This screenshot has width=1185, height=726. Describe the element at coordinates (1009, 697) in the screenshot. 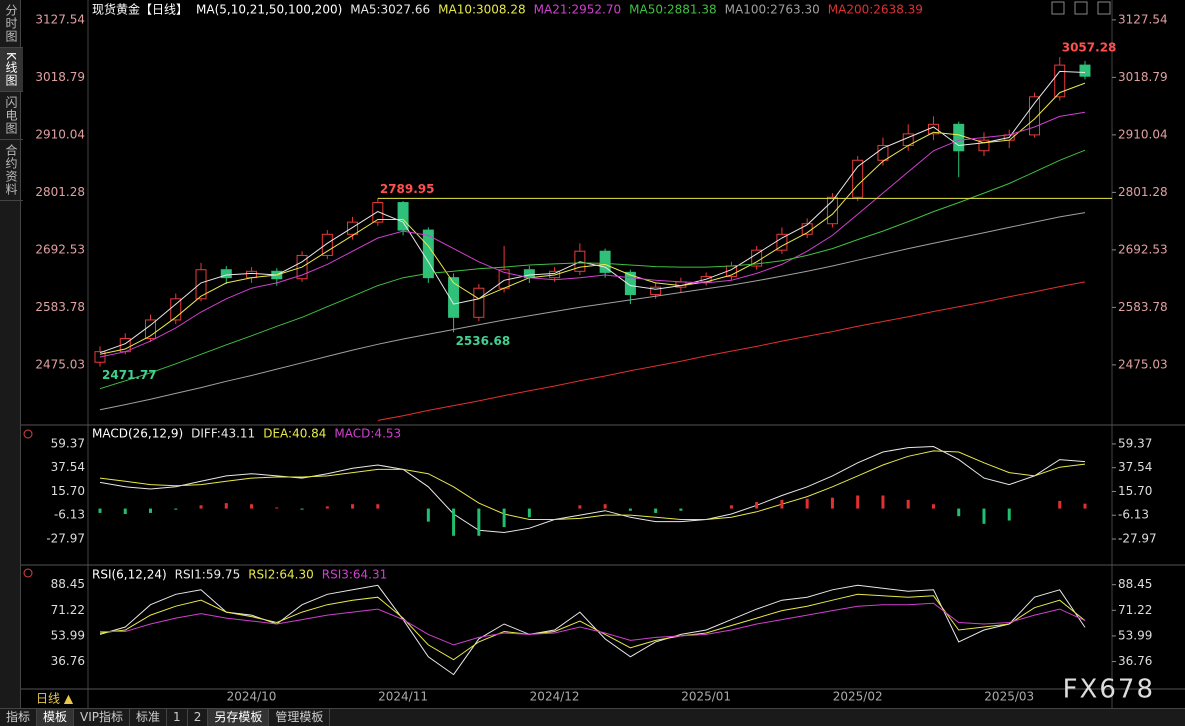

I see `x-tick-label: 2025/03` at that location.